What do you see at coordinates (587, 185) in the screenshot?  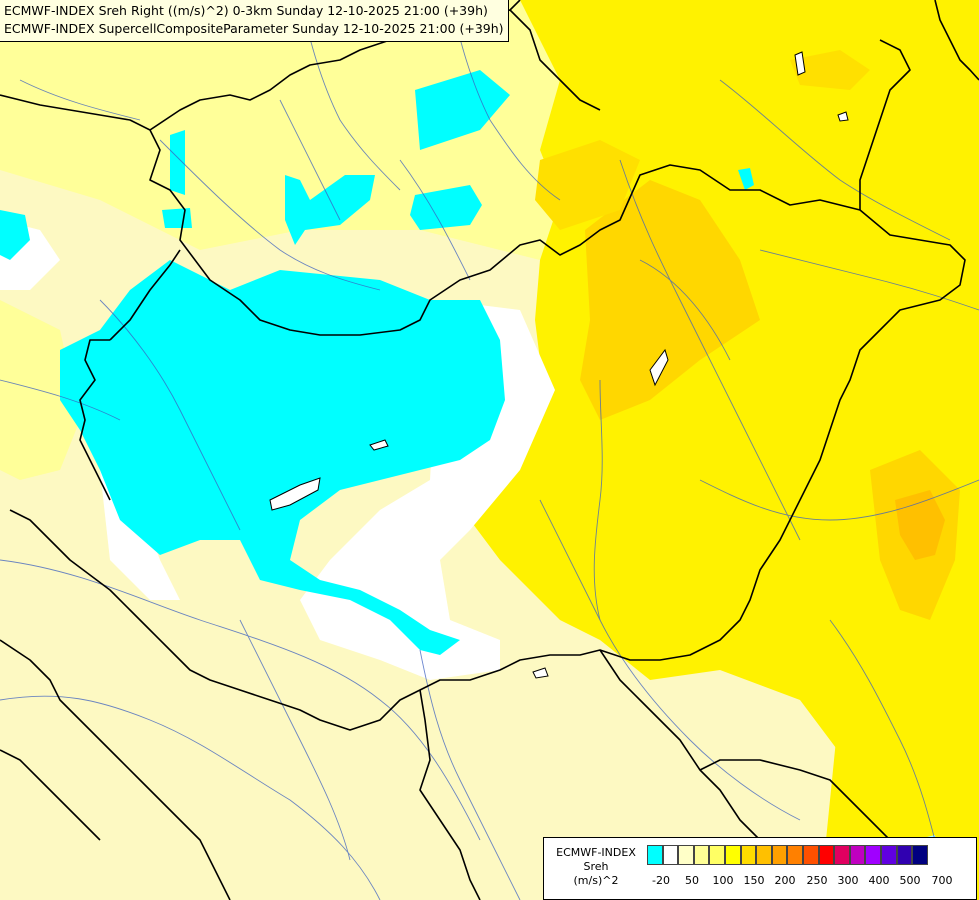 I see `sreh-field-dark-yellow-north` at bounding box center [587, 185].